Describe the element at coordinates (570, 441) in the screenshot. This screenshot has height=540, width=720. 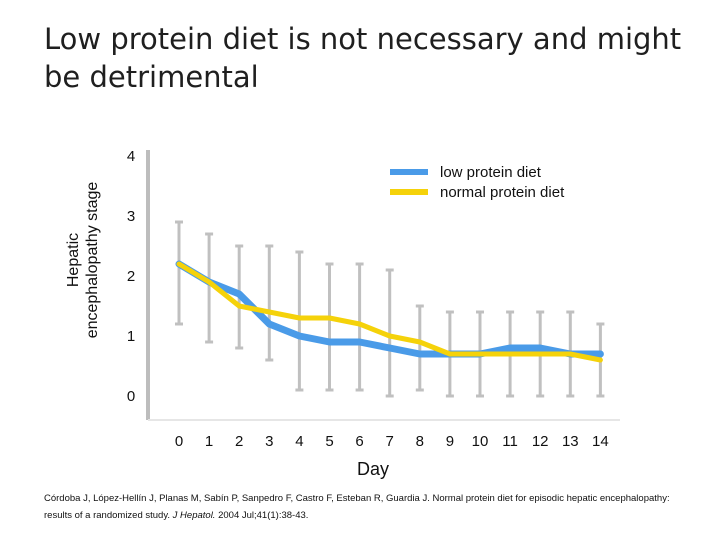
I see `x-tick-label: 13` at that location.